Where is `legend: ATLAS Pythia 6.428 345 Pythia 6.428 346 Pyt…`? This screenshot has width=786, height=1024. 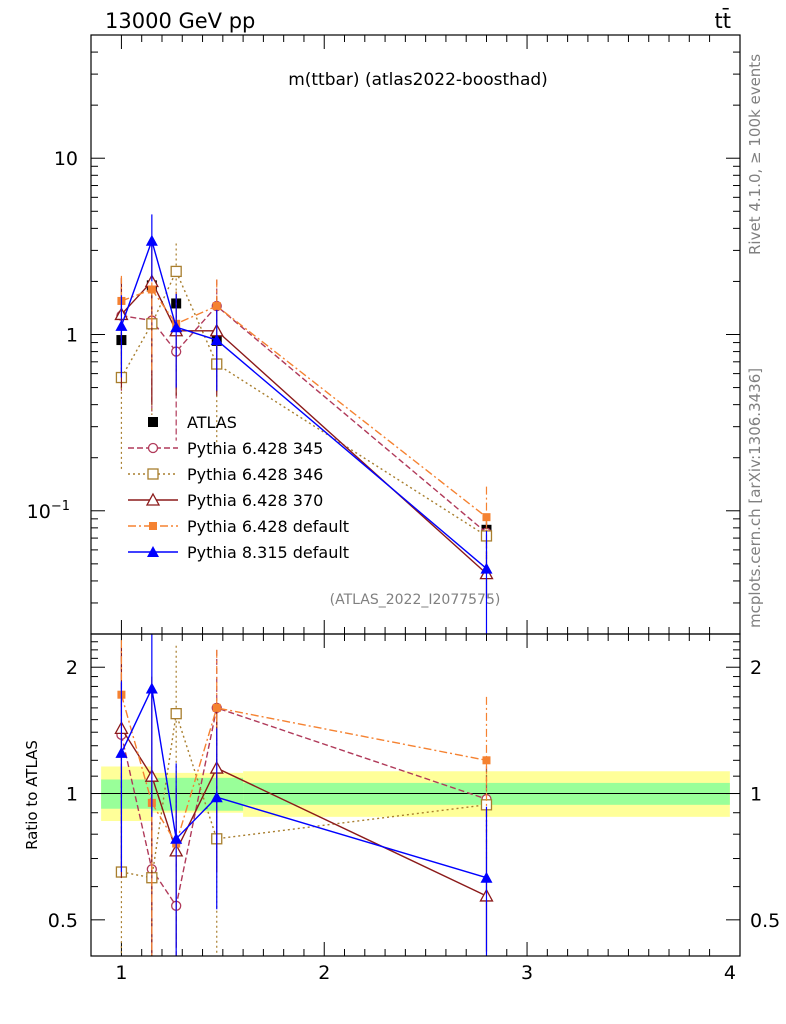
legend: ATLAS Pythia 6.428 345 Pythia 6.428 346 Pyt… is located at coordinates (238, 487).